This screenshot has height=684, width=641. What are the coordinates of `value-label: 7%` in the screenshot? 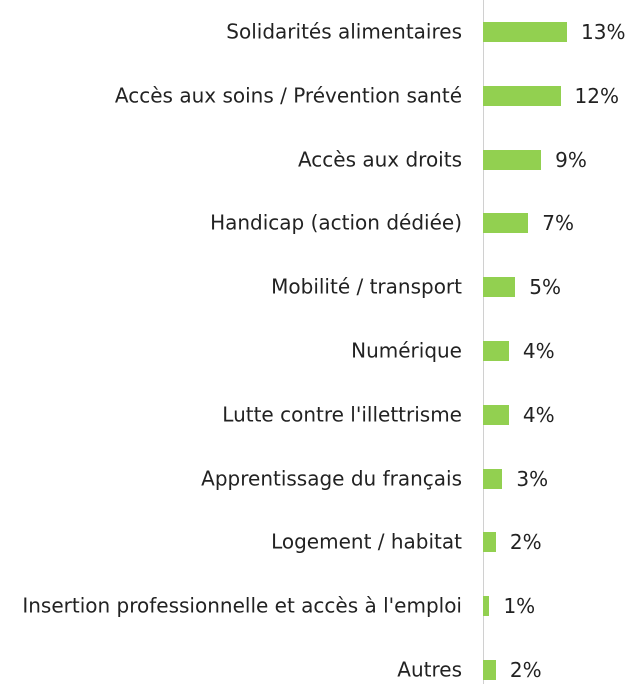 It's located at (558, 223).